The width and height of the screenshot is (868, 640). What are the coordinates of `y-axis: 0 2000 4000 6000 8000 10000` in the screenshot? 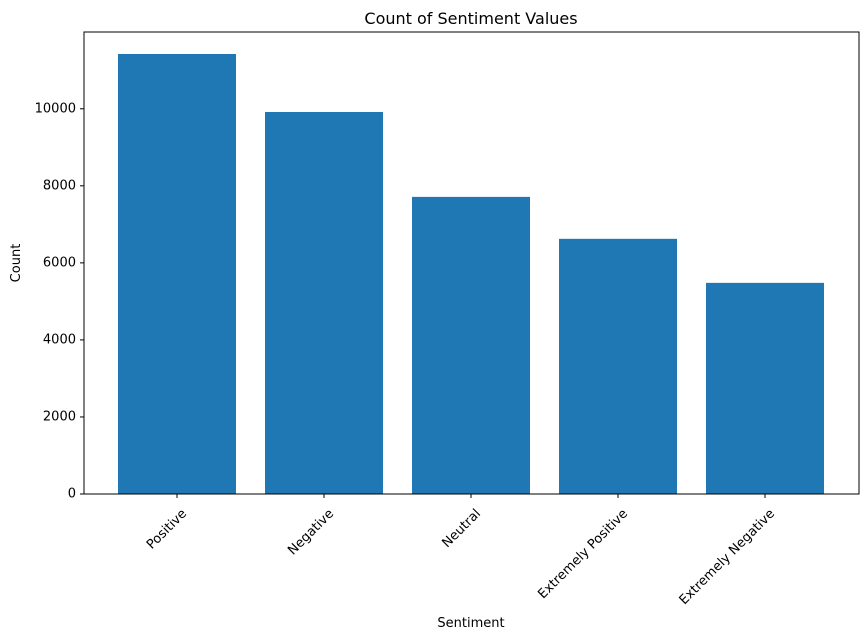 It's located at (59, 301).